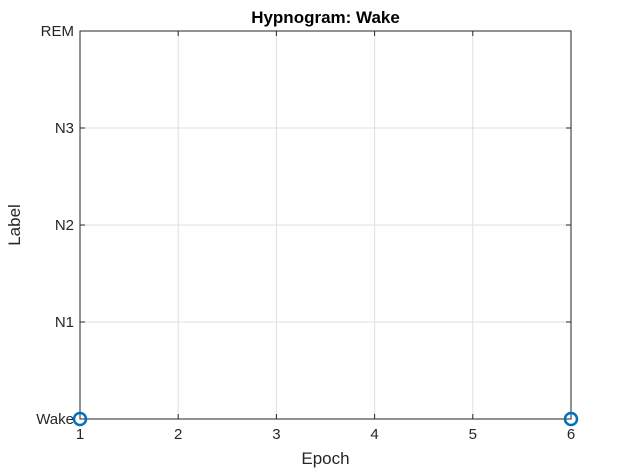  Describe the element at coordinates (473, 434) in the screenshot. I see `x-tick-label: 5` at that location.